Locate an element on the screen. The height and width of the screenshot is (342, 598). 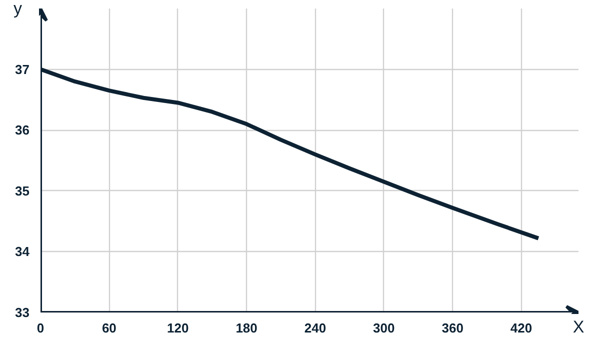
x-tick-label: 60 is located at coordinates (109, 328).